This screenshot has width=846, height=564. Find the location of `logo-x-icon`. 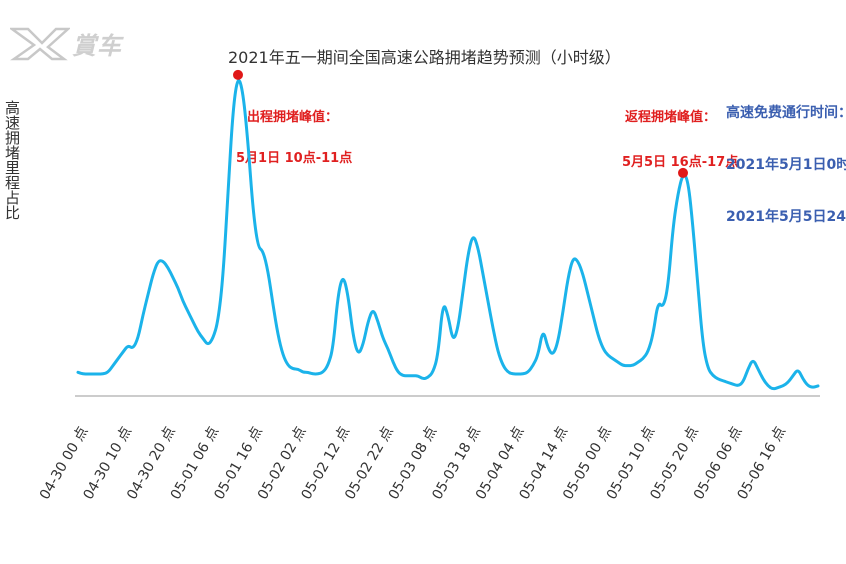

logo-x-icon is located at coordinates (40, 43).